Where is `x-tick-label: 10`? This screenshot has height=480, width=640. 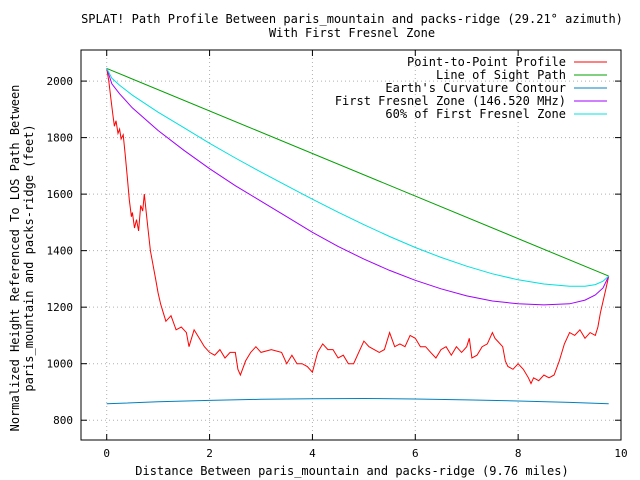
x-tick-label: 10 is located at coordinates (620, 453).